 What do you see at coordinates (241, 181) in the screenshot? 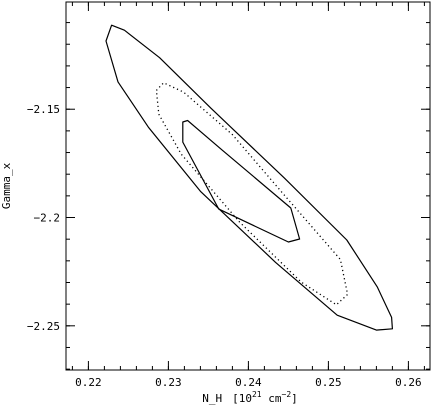
I see `contour-inner` at bounding box center [241, 181].